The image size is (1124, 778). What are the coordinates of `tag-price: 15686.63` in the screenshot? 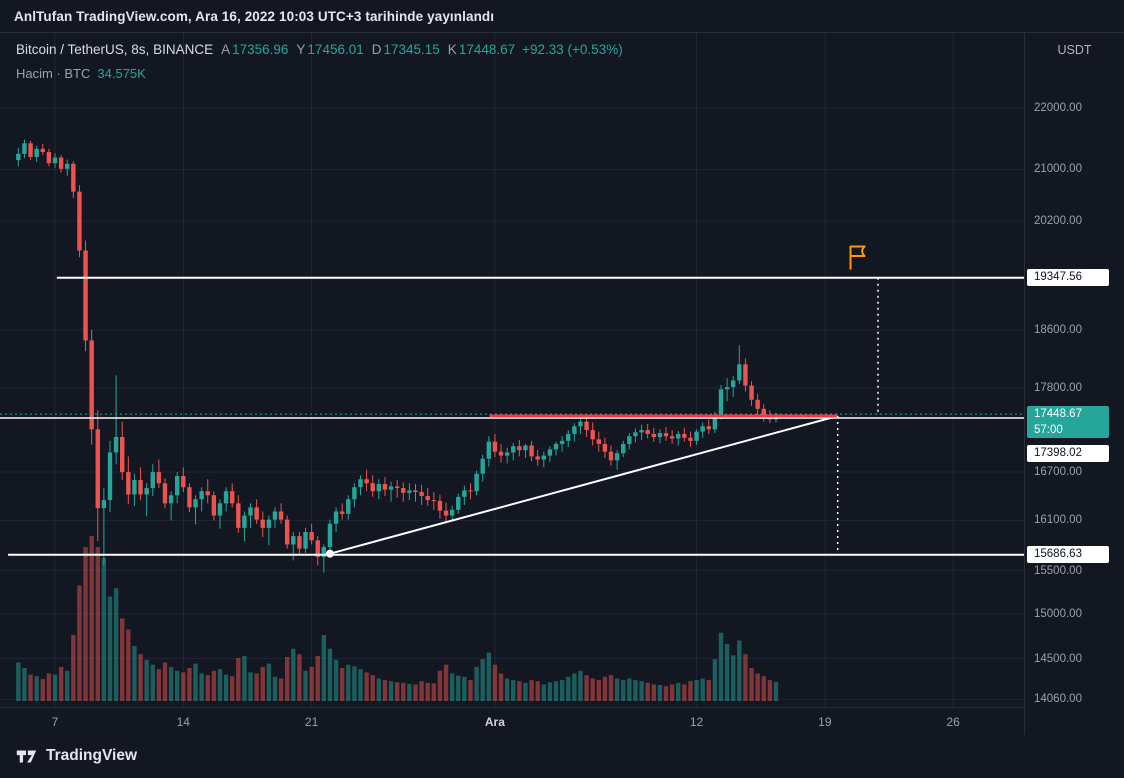 It's located at (1058, 554).